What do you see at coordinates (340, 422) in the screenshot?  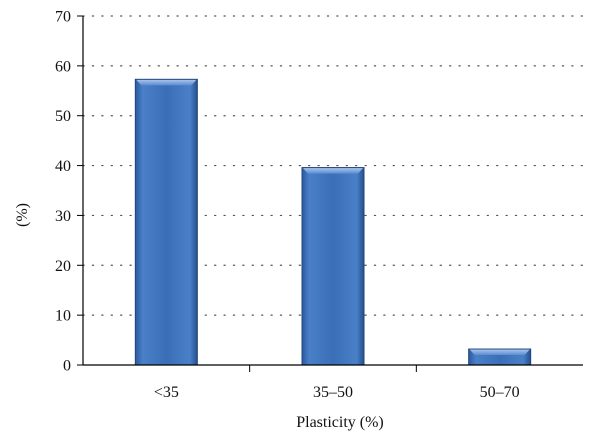 I see `x-axis-title: Plasticity (%)` at bounding box center [340, 422].